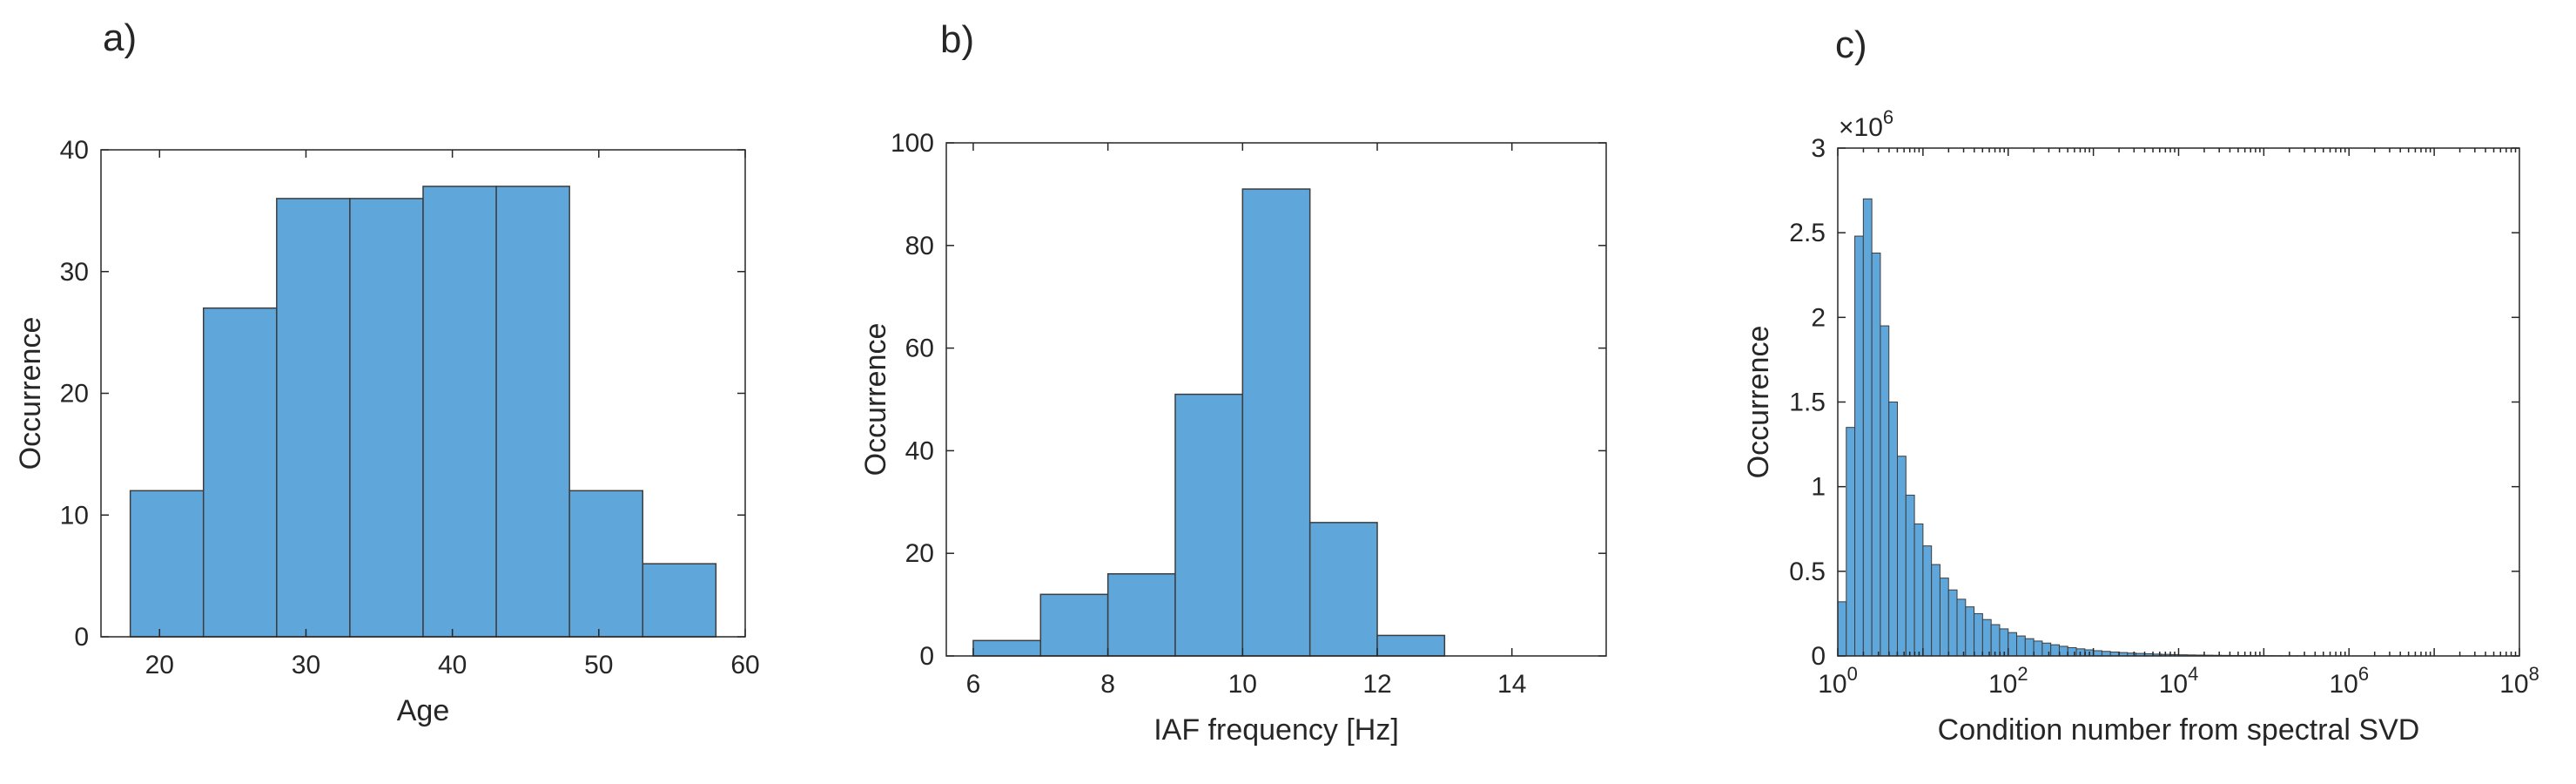  Describe the element at coordinates (30, 393) in the screenshot. I see `panel-a-ylabel: Occurrence` at that location.